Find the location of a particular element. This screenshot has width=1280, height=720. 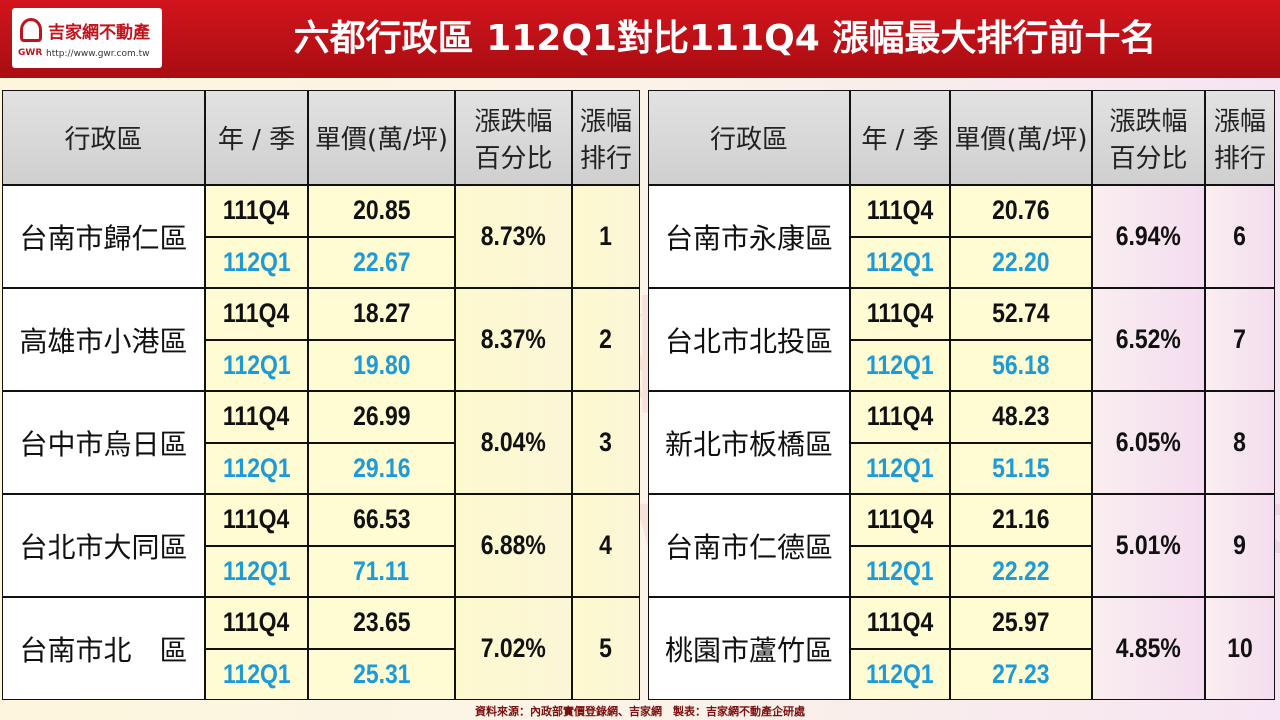

price-cell: 29.16 is located at coordinates (381, 468).